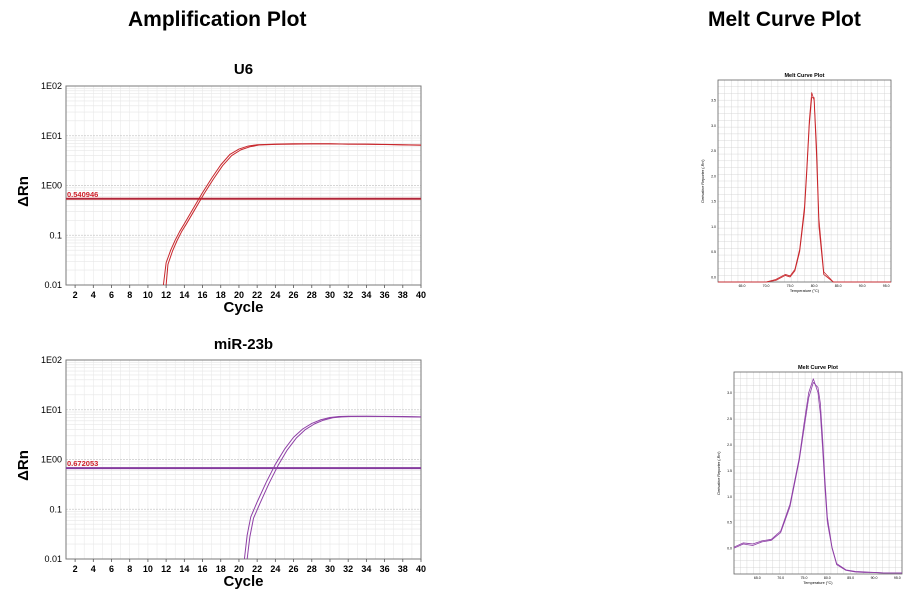 Image resolution: width=903 pixels, height=592 pixels. What do you see at coordinates (804, 578) in the screenshot?
I see `melt-x-tick-label: 75.0` at bounding box center [804, 578].